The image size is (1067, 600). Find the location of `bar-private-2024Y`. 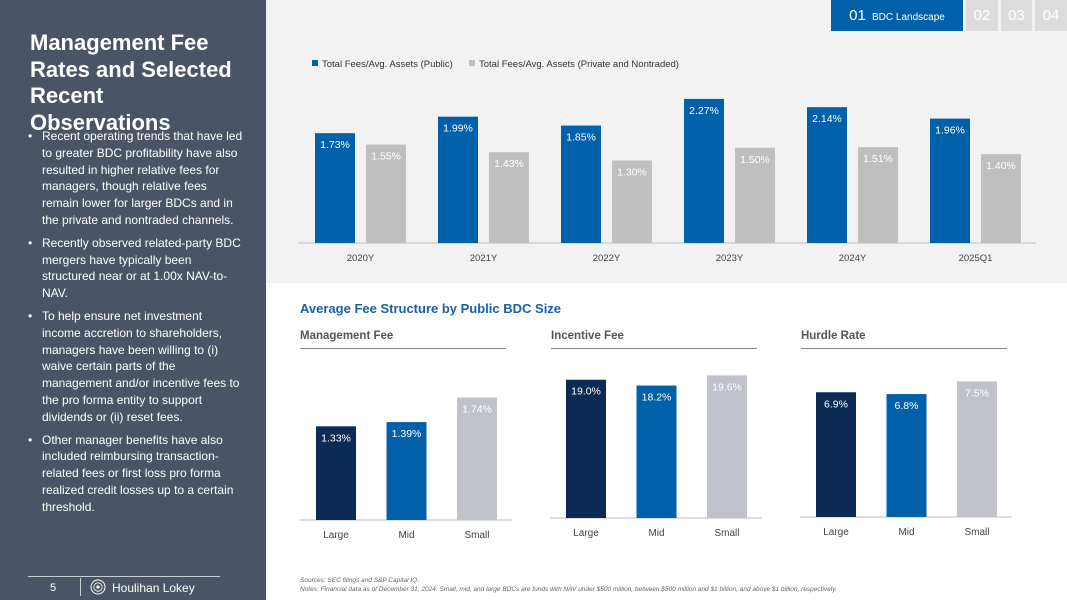

bar-private-2024Y is located at coordinates (878, 195).